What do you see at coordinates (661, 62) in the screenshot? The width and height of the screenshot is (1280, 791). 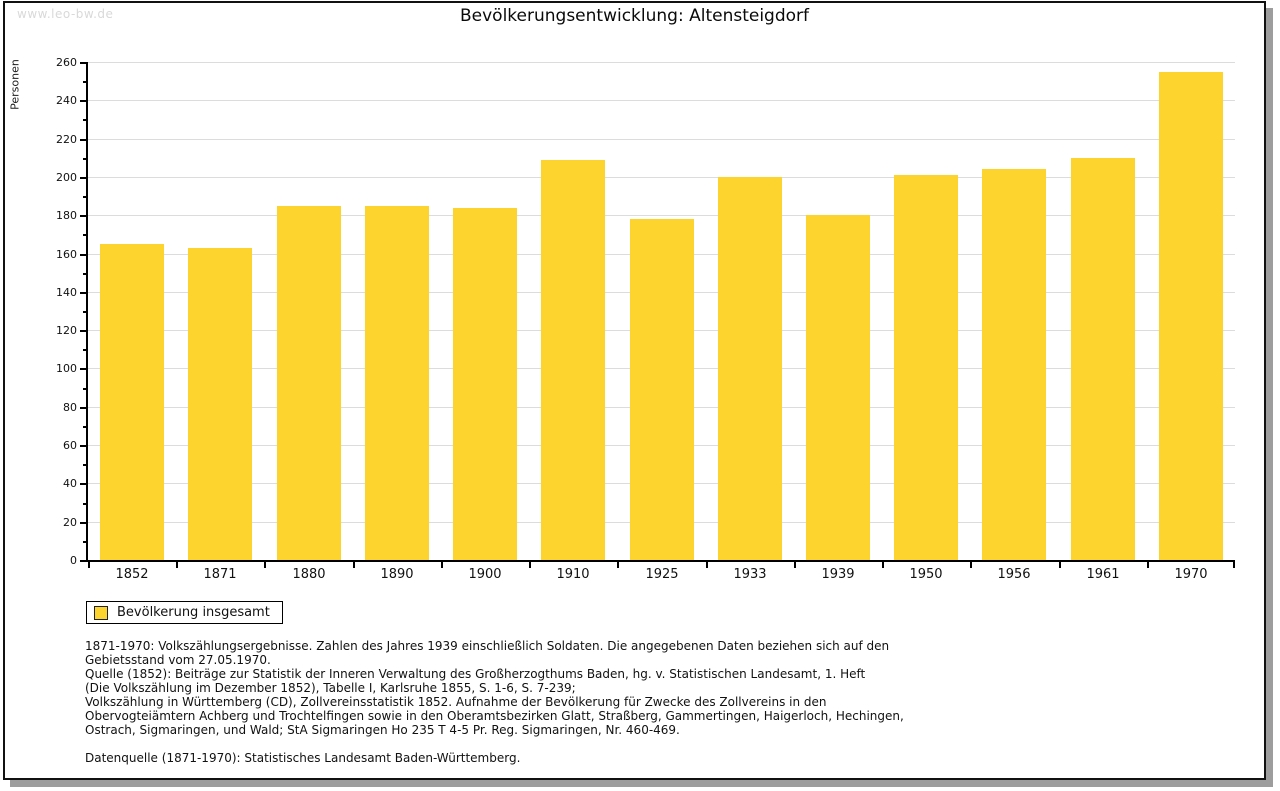 I see `gridline-y260` at bounding box center [661, 62].